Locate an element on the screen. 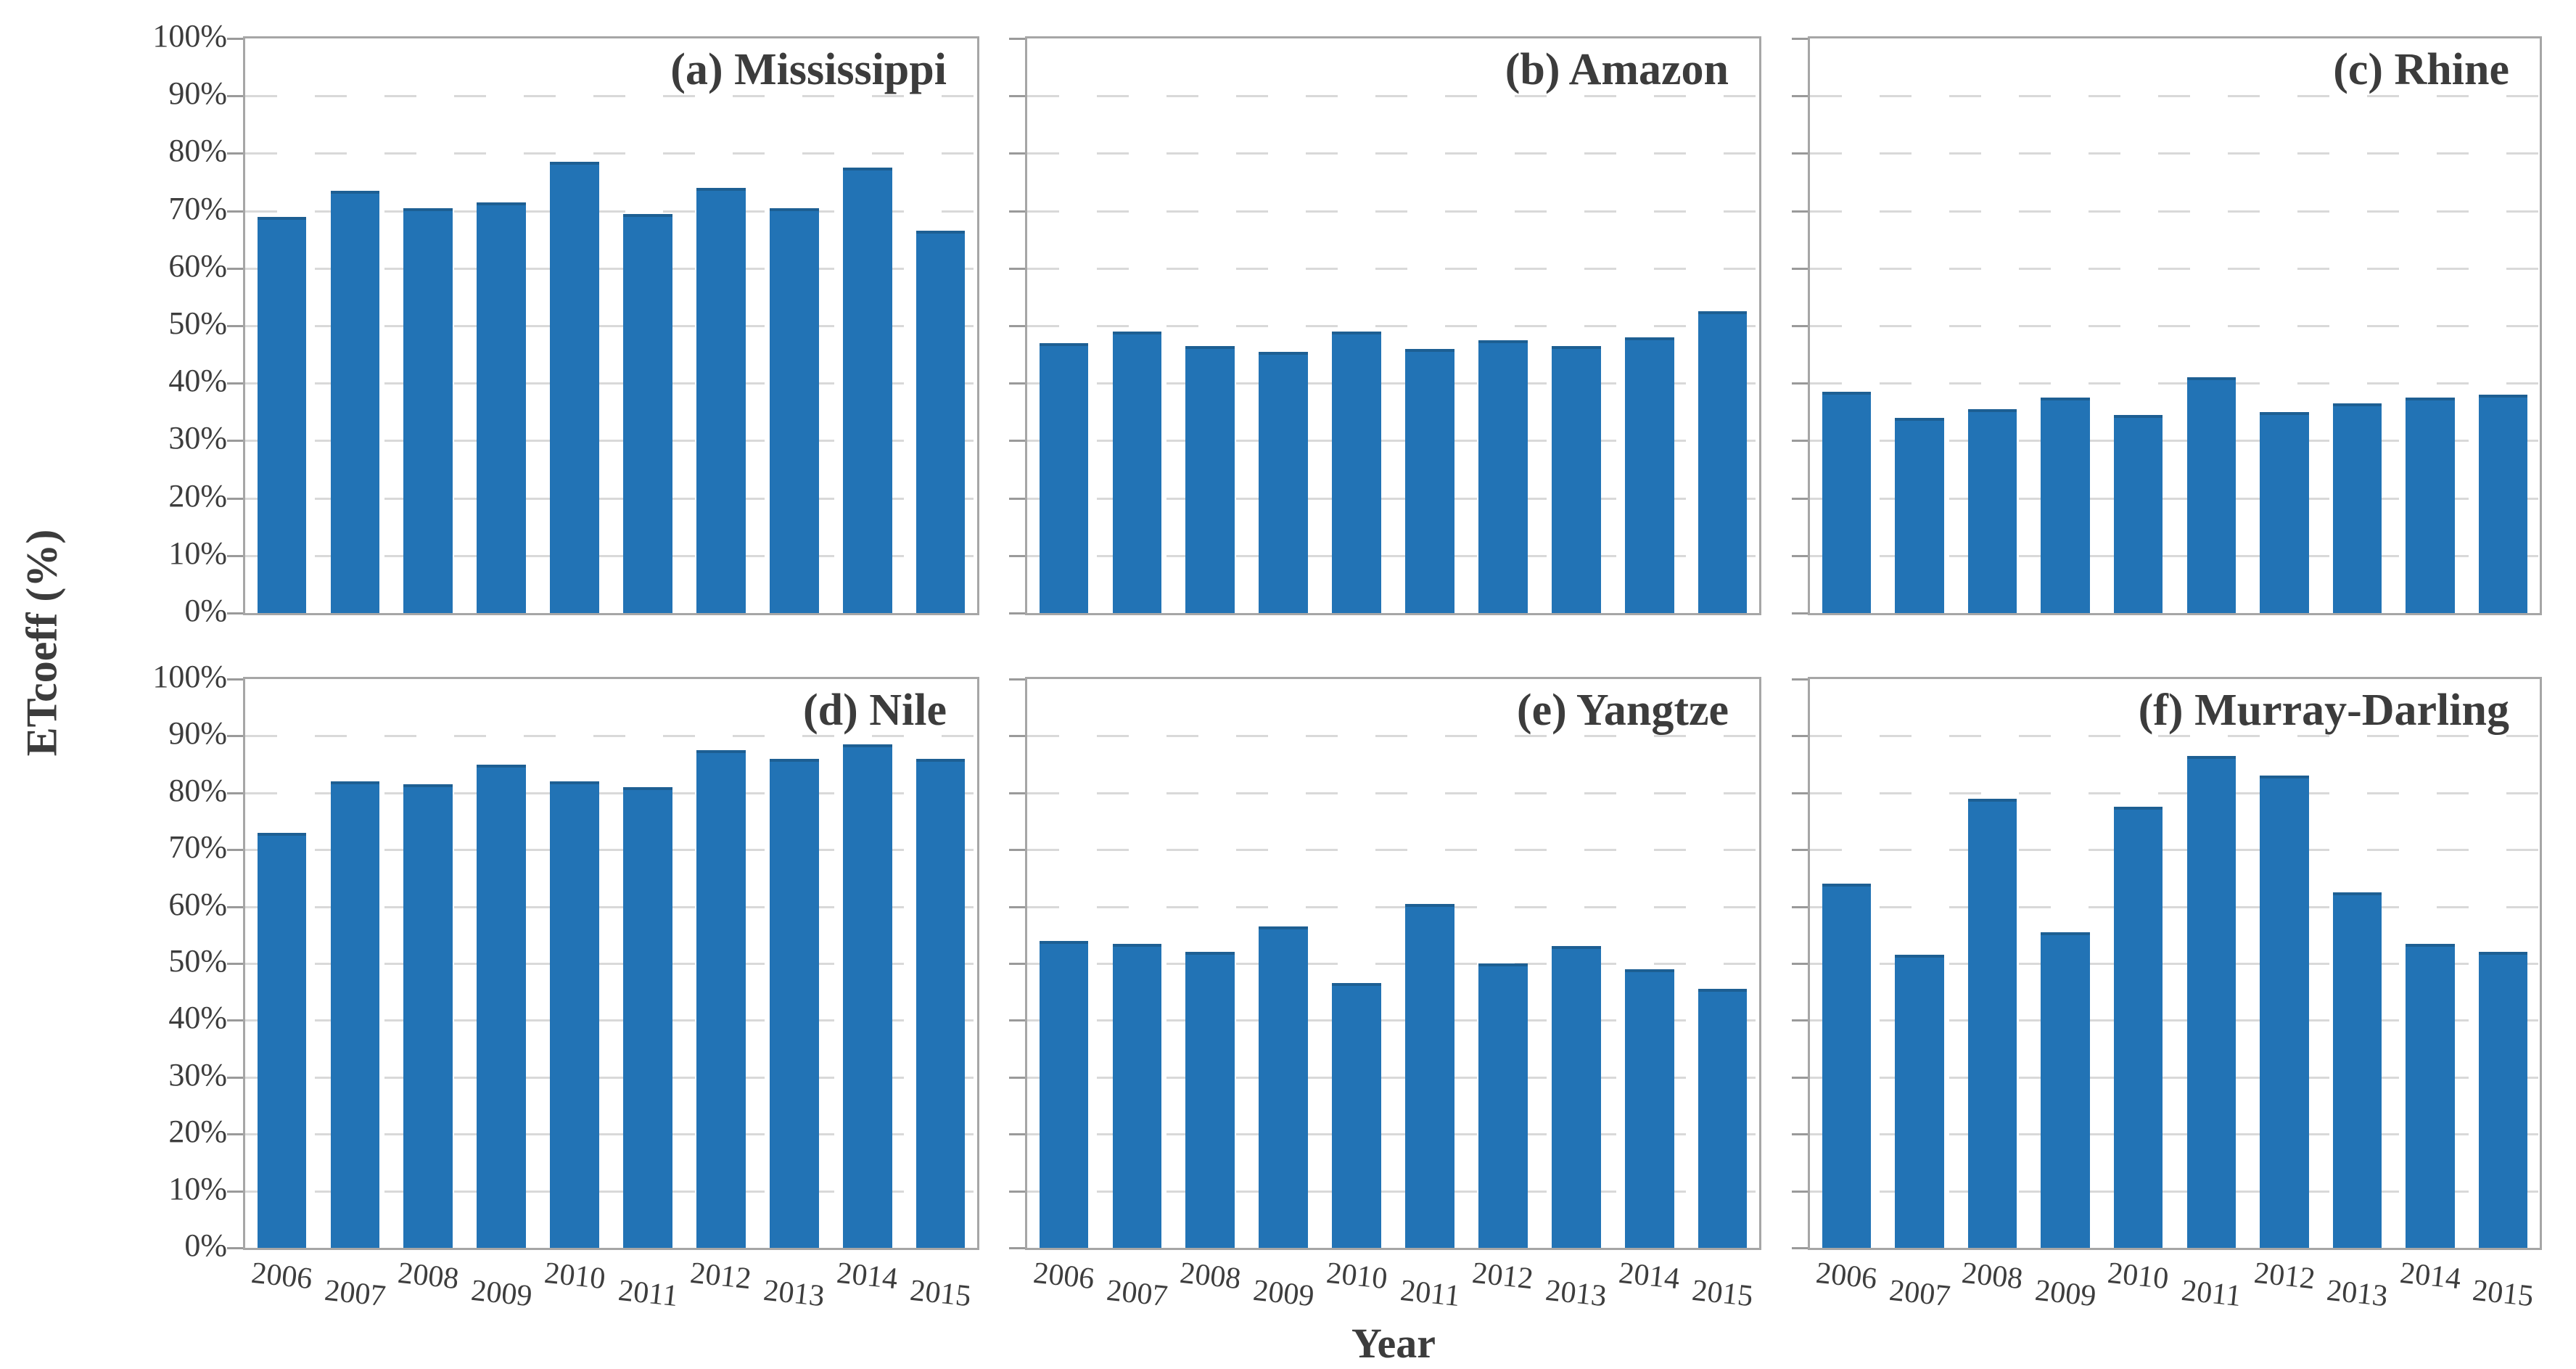 The width and height of the screenshot is (2576, 1369). x-tick-label: 2009 is located at coordinates (2065, 1293).